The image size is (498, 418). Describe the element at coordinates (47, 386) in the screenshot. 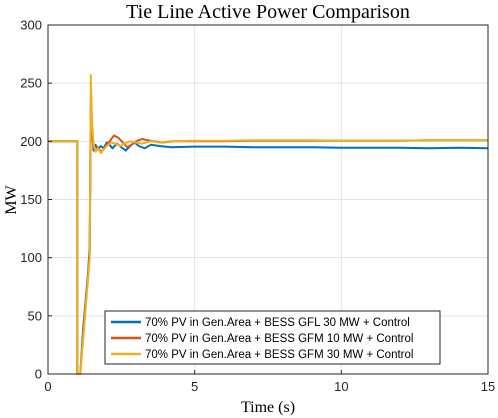

I see `x-tick-label: 0` at that location.